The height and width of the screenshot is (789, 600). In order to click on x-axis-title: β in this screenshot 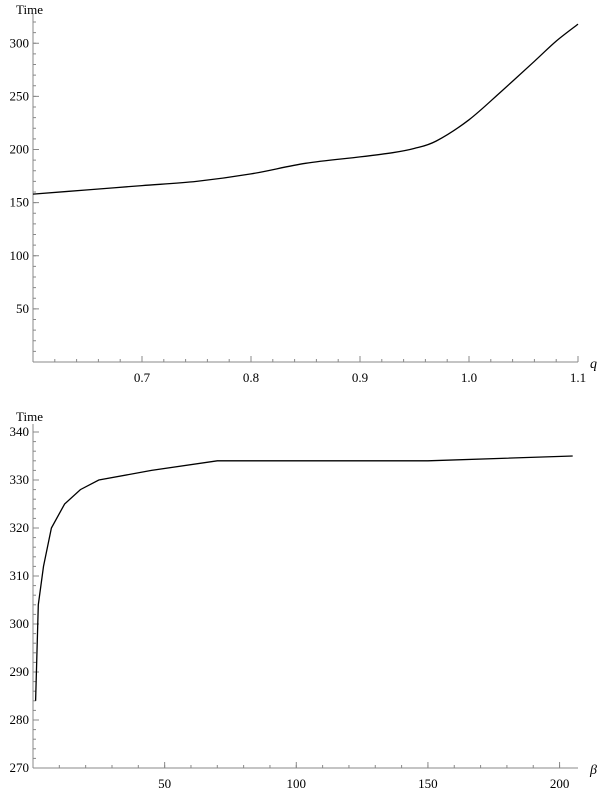, I will do `click(593, 770)`.